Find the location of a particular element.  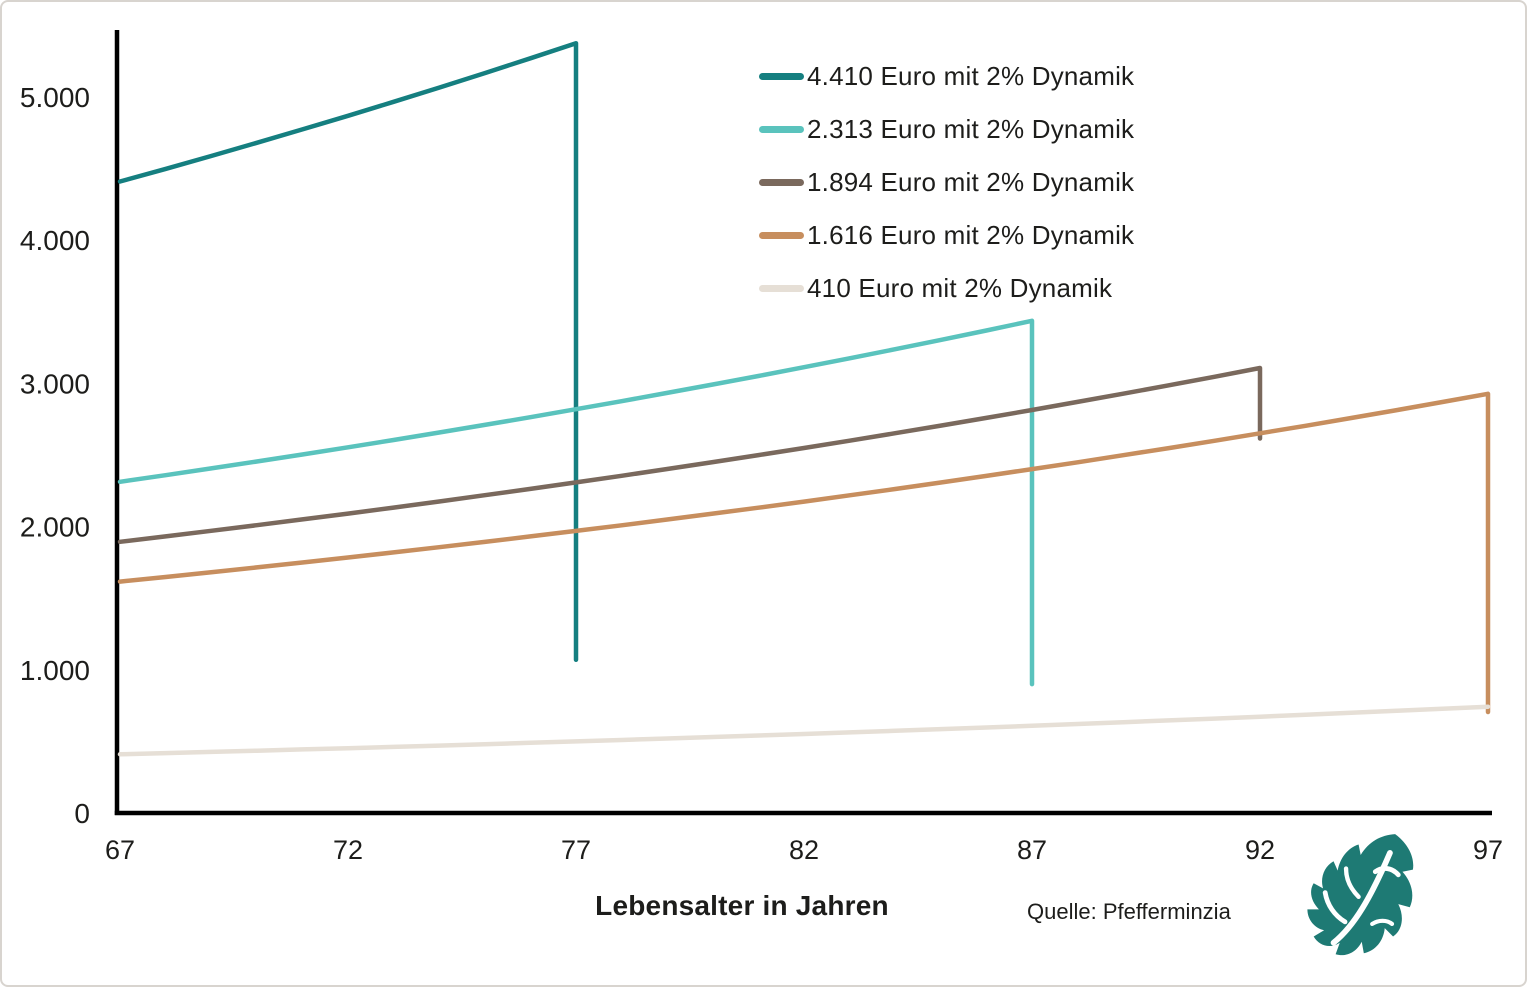

legend-item: 2.313 Euro mit 2% Dynamik is located at coordinates (946, 129).